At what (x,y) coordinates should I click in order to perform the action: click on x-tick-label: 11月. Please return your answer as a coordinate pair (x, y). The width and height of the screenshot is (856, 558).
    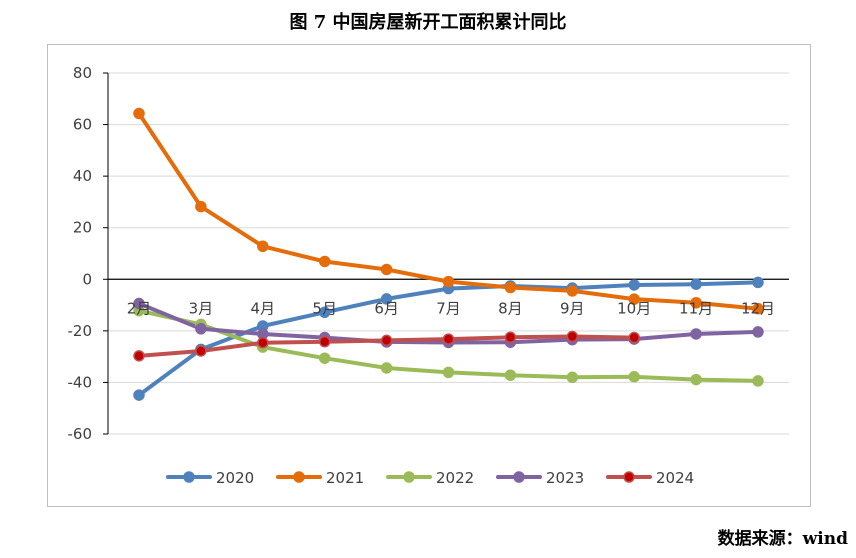
    Looking at the image, I should click on (696, 308).